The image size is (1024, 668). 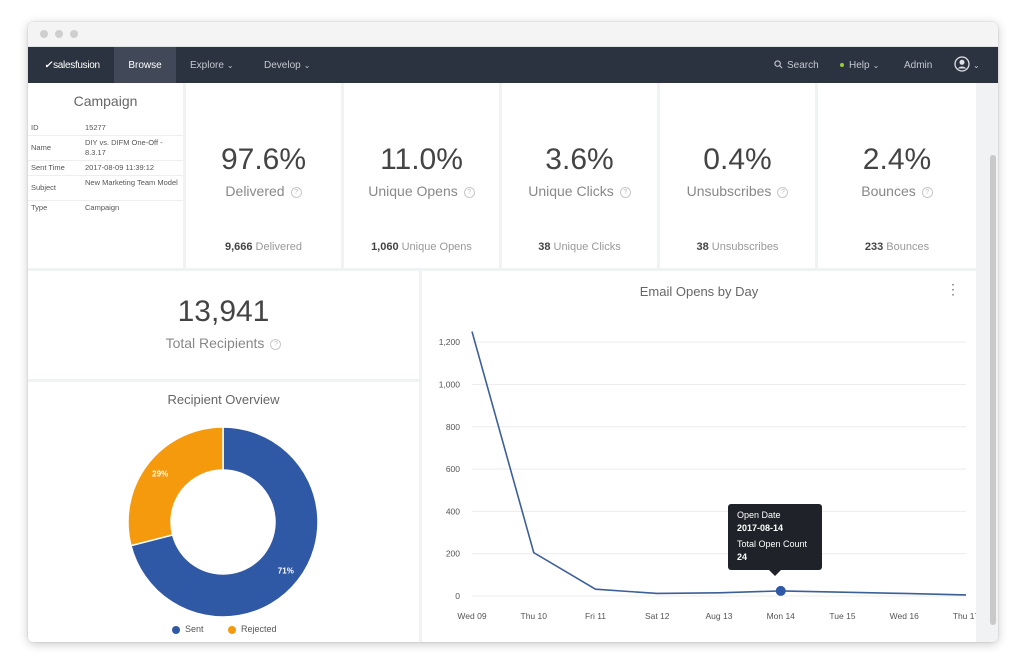 What do you see at coordinates (729, 191) in the screenshot?
I see `stat-label-text: Unsubscribes` at bounding box center [729, 191].